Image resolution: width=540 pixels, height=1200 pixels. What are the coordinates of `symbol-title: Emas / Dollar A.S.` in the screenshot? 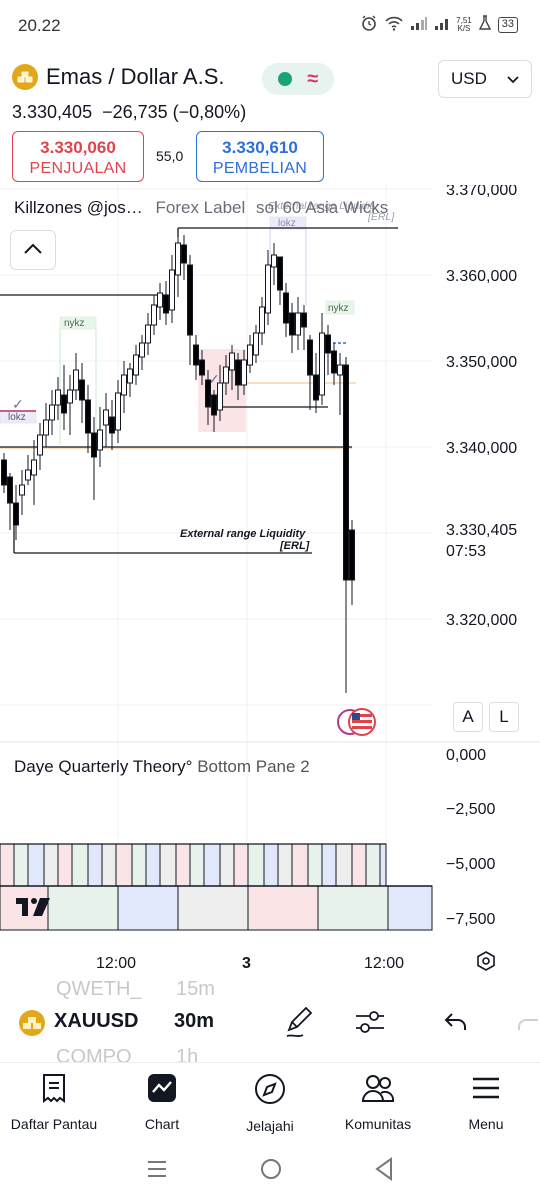 It's located at (135, 76).